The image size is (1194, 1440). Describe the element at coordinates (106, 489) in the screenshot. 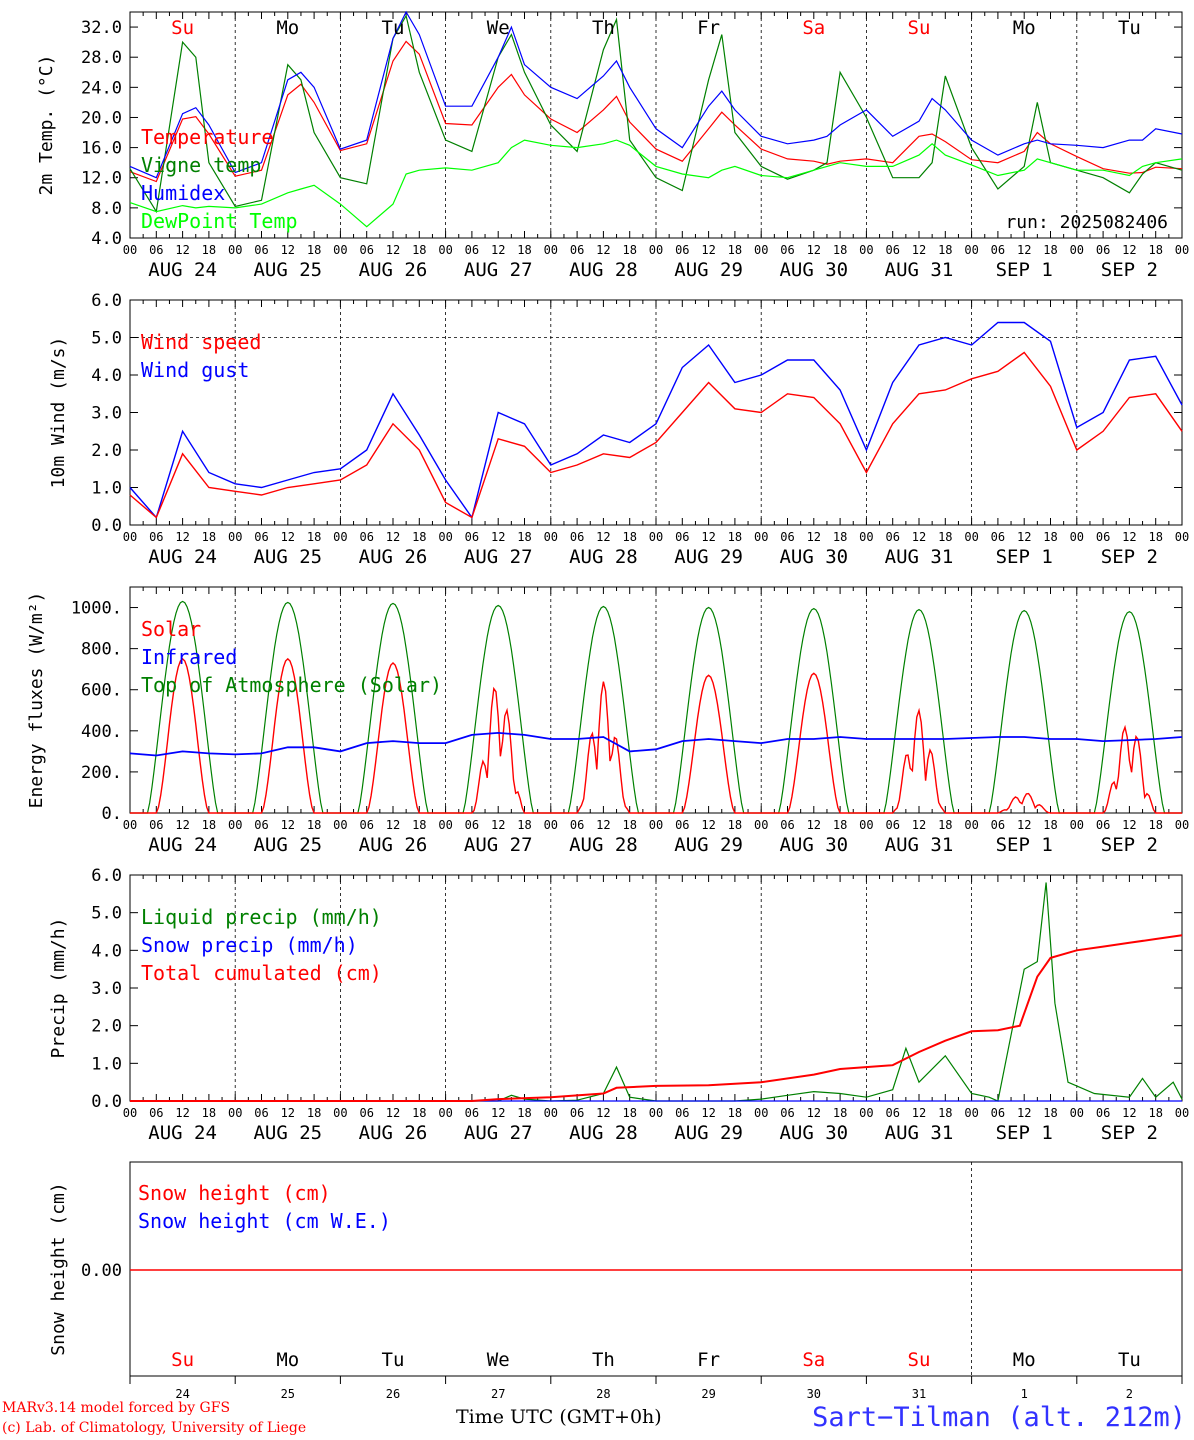

I see `y-tick-label: 1.0` at that location.